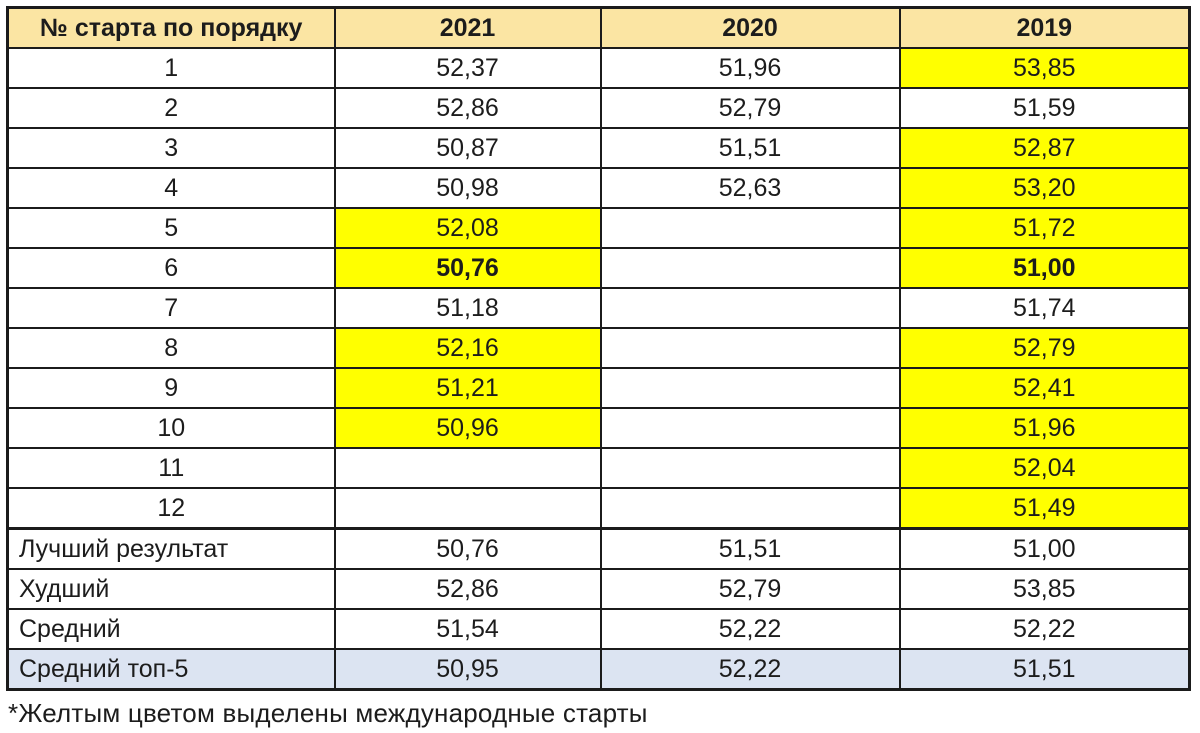 Image resolution: width=1200 pixels, height=733 pixels. I want to click on summary-label-cell: Лучший результат, so click(171, 548).